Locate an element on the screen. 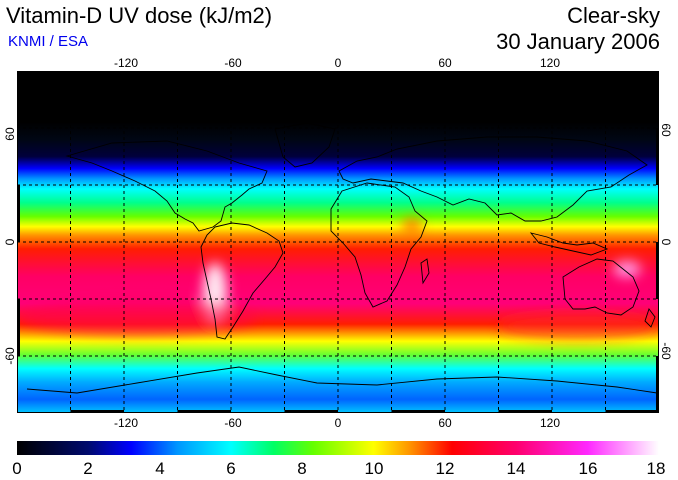  right-lat-label: 60 is located at coordinates (666, 130).